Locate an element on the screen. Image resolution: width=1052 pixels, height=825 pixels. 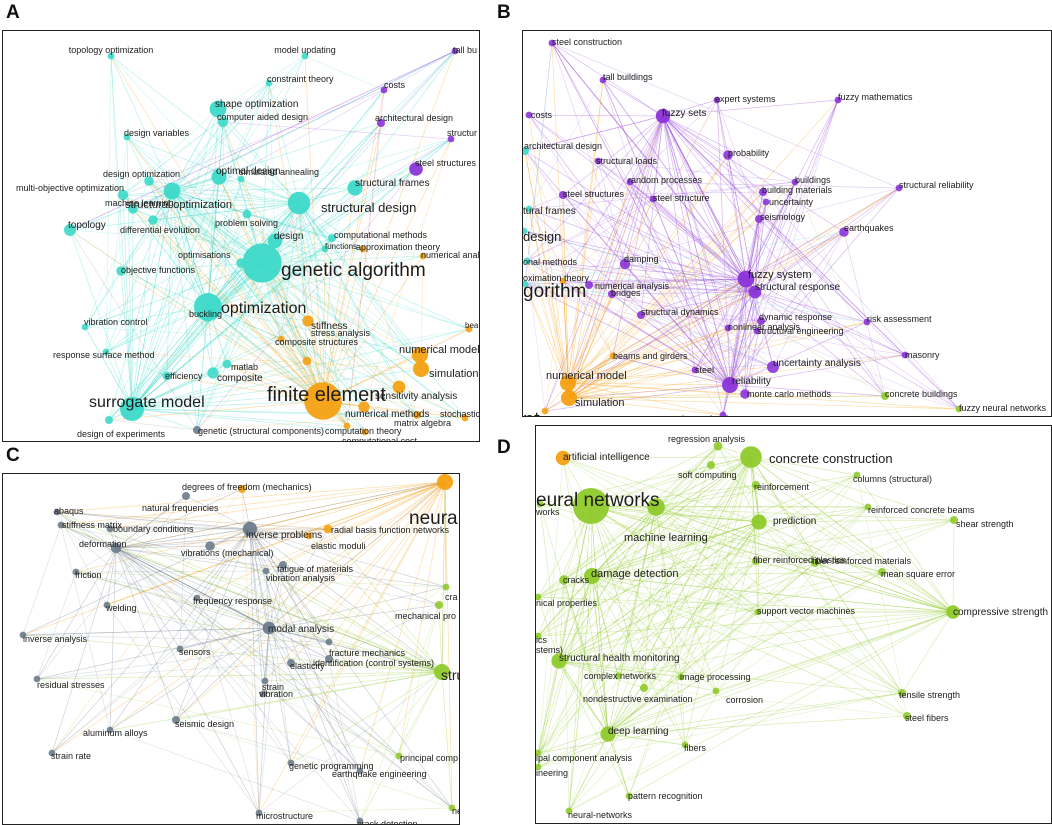
label-shear-strength: shear strength is located at coordinates (985, 524).